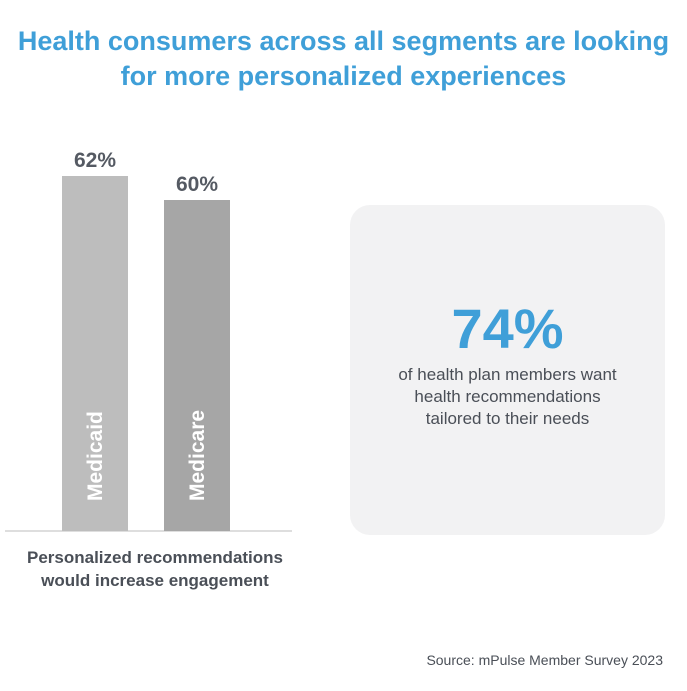 Image resolution: width=687 pixels, height=691 pixels. I want to click on stat-value: 74%, so click(507, 328).